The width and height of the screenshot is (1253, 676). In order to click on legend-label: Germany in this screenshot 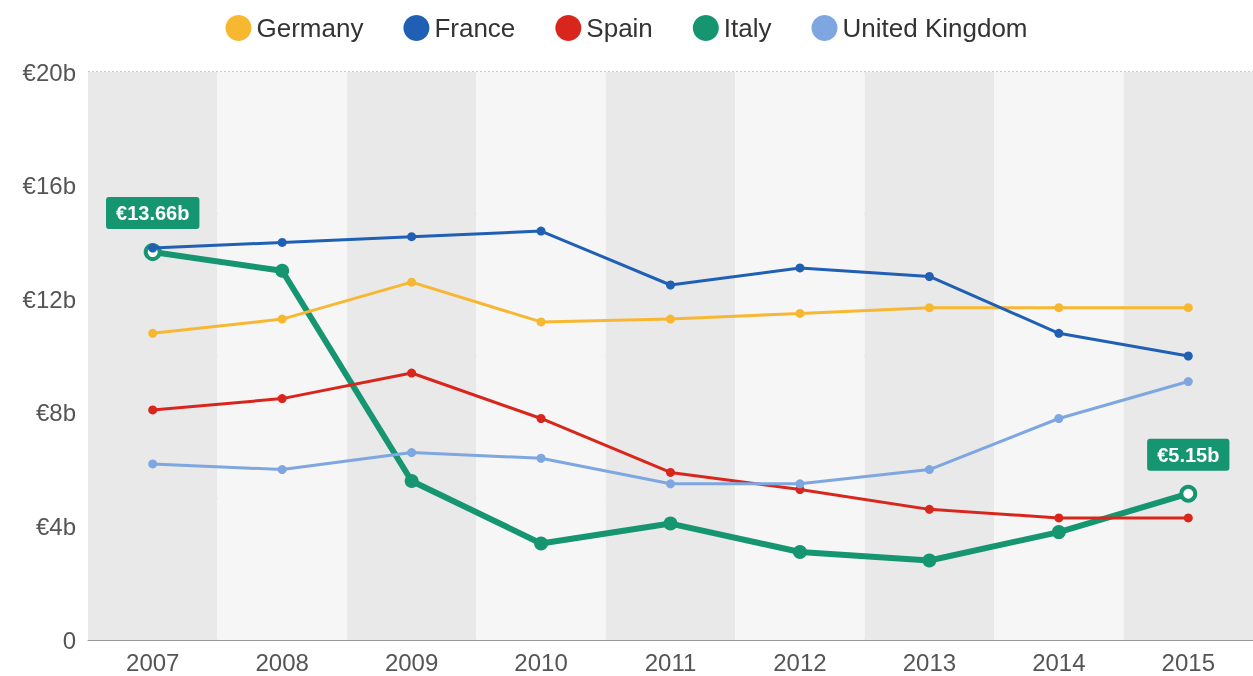, I will do `click(310, 28)`.